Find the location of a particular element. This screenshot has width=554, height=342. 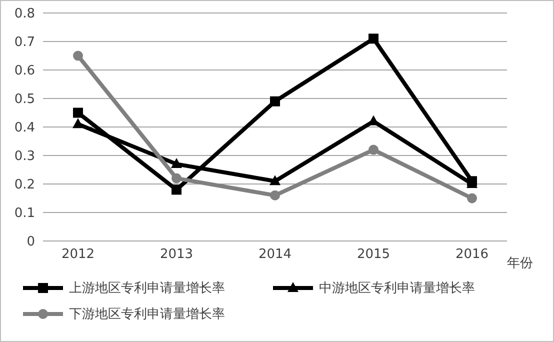

legend-label: 上游地区专利申请量增长率 is located at coordinates (147, 288).